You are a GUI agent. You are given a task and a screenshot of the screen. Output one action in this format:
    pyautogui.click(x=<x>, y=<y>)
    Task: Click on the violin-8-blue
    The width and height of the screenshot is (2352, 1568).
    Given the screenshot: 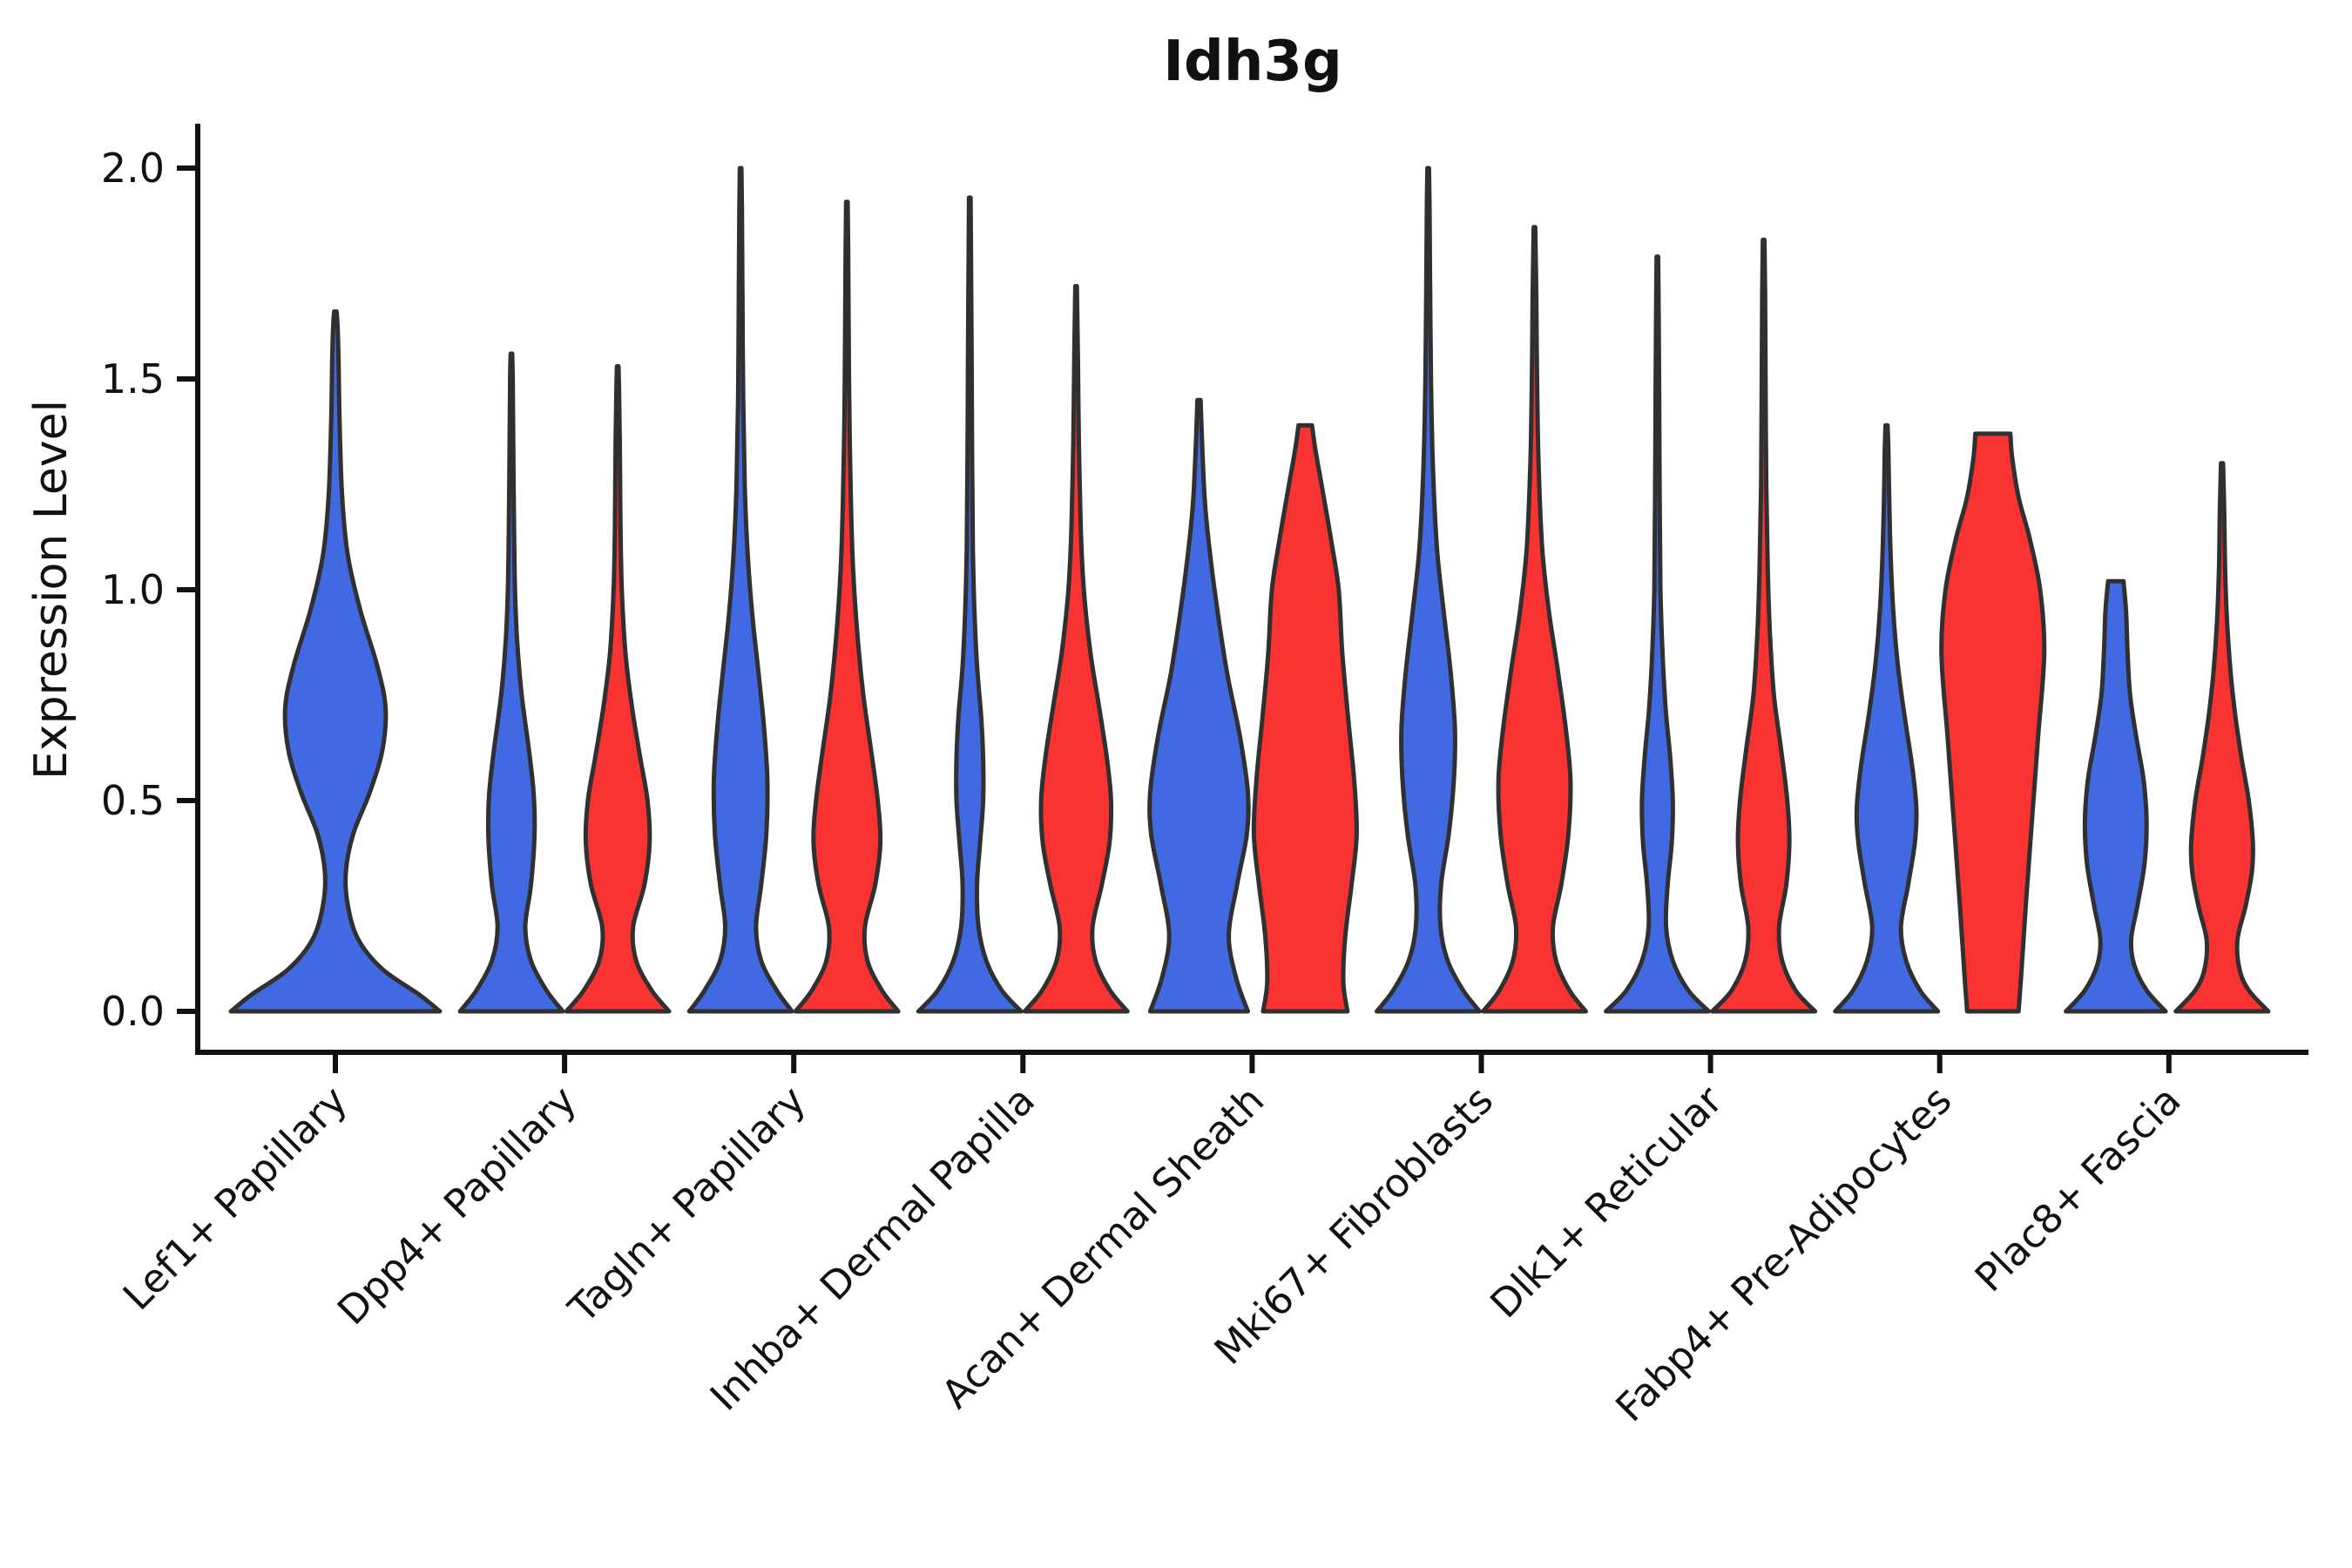 What is the action you would take?
    pyautogui.click(x=2116, y=796)
    